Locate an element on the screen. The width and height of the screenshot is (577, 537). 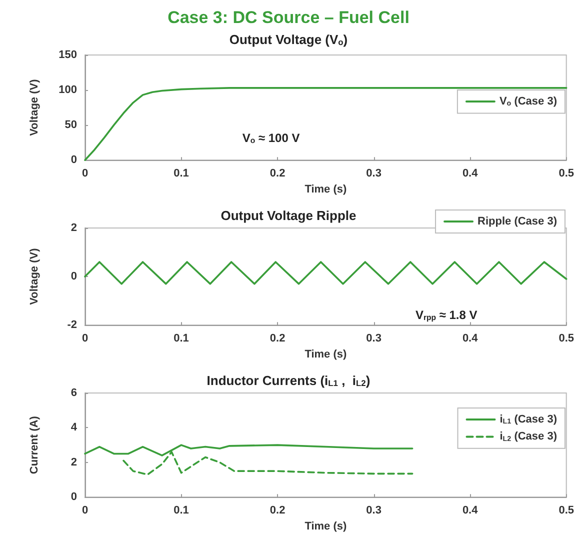
line-series is located at coordinates (326, 273).